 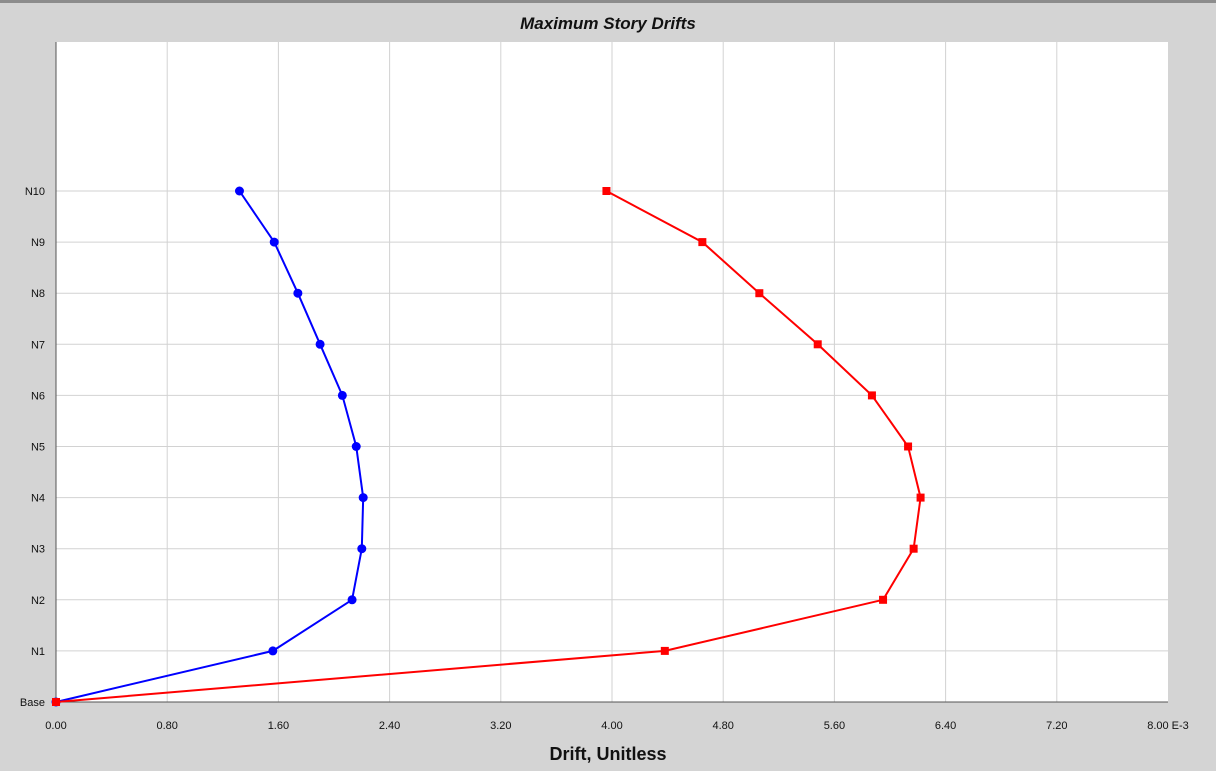 What do you see at coordinates (38, 448) in the screenshot?
I see `y-tick-label: N5` at bounding box center [38, 448].